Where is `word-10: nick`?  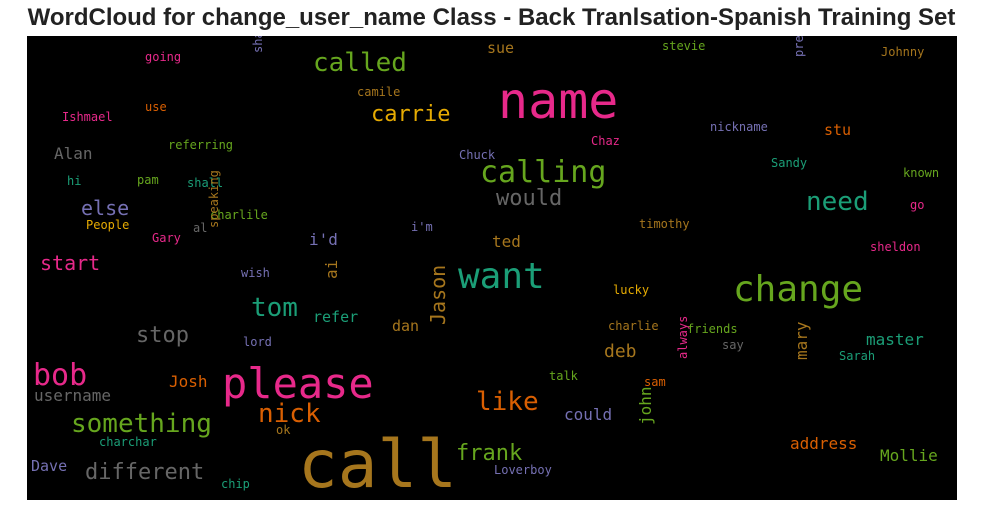 word-10: nick is located at coordinates (289, 414).